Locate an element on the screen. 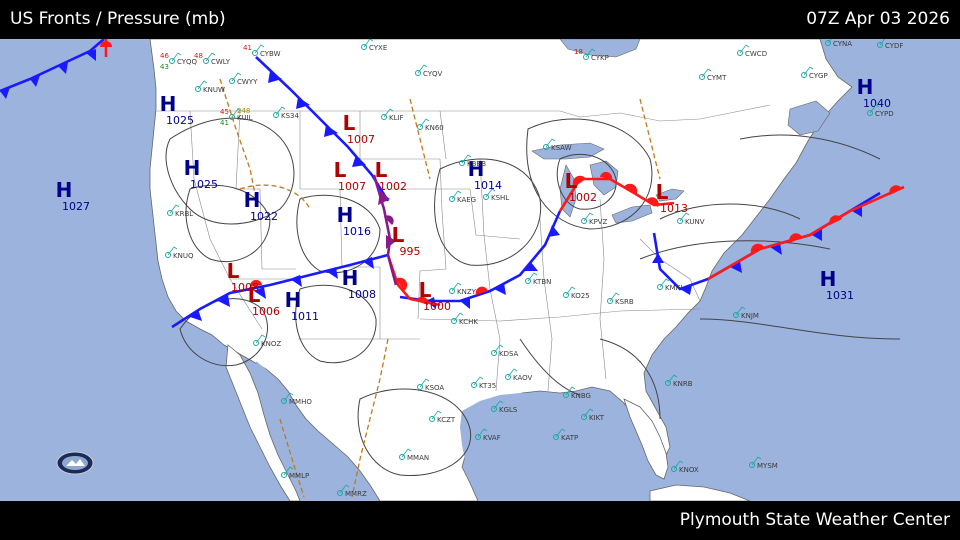  station-id: KO25 is located at coordinates (580, 296).